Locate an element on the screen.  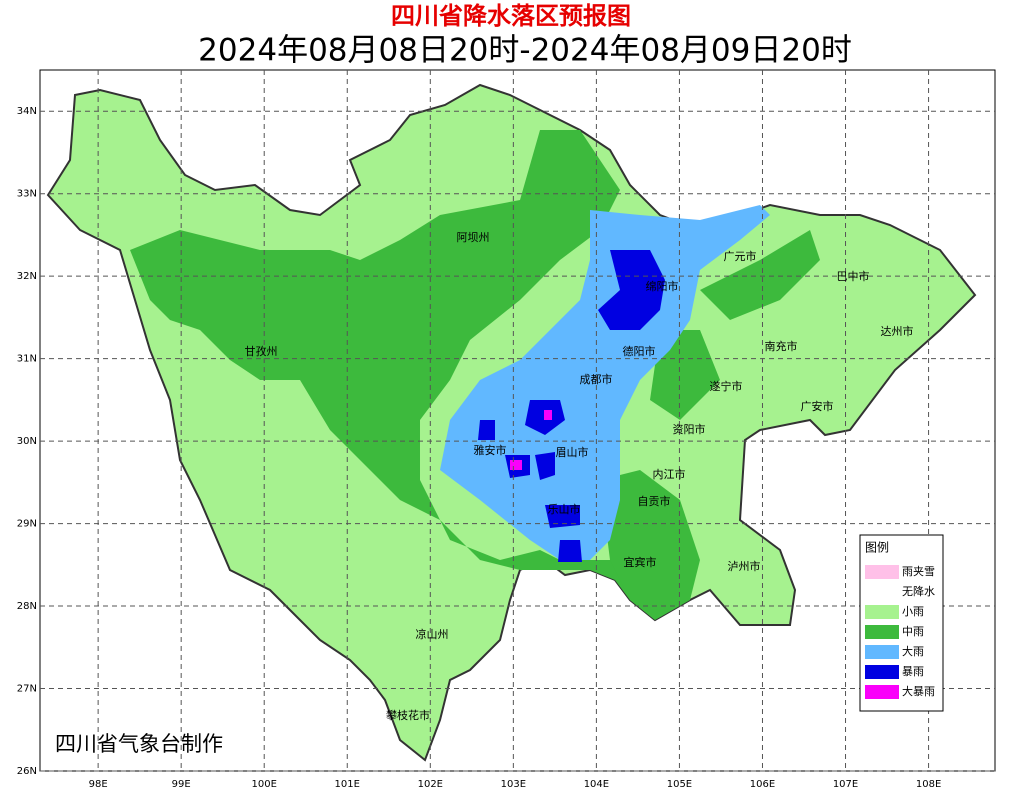
legend-label: 雨夹雪 is located at coordinates (918, 571).